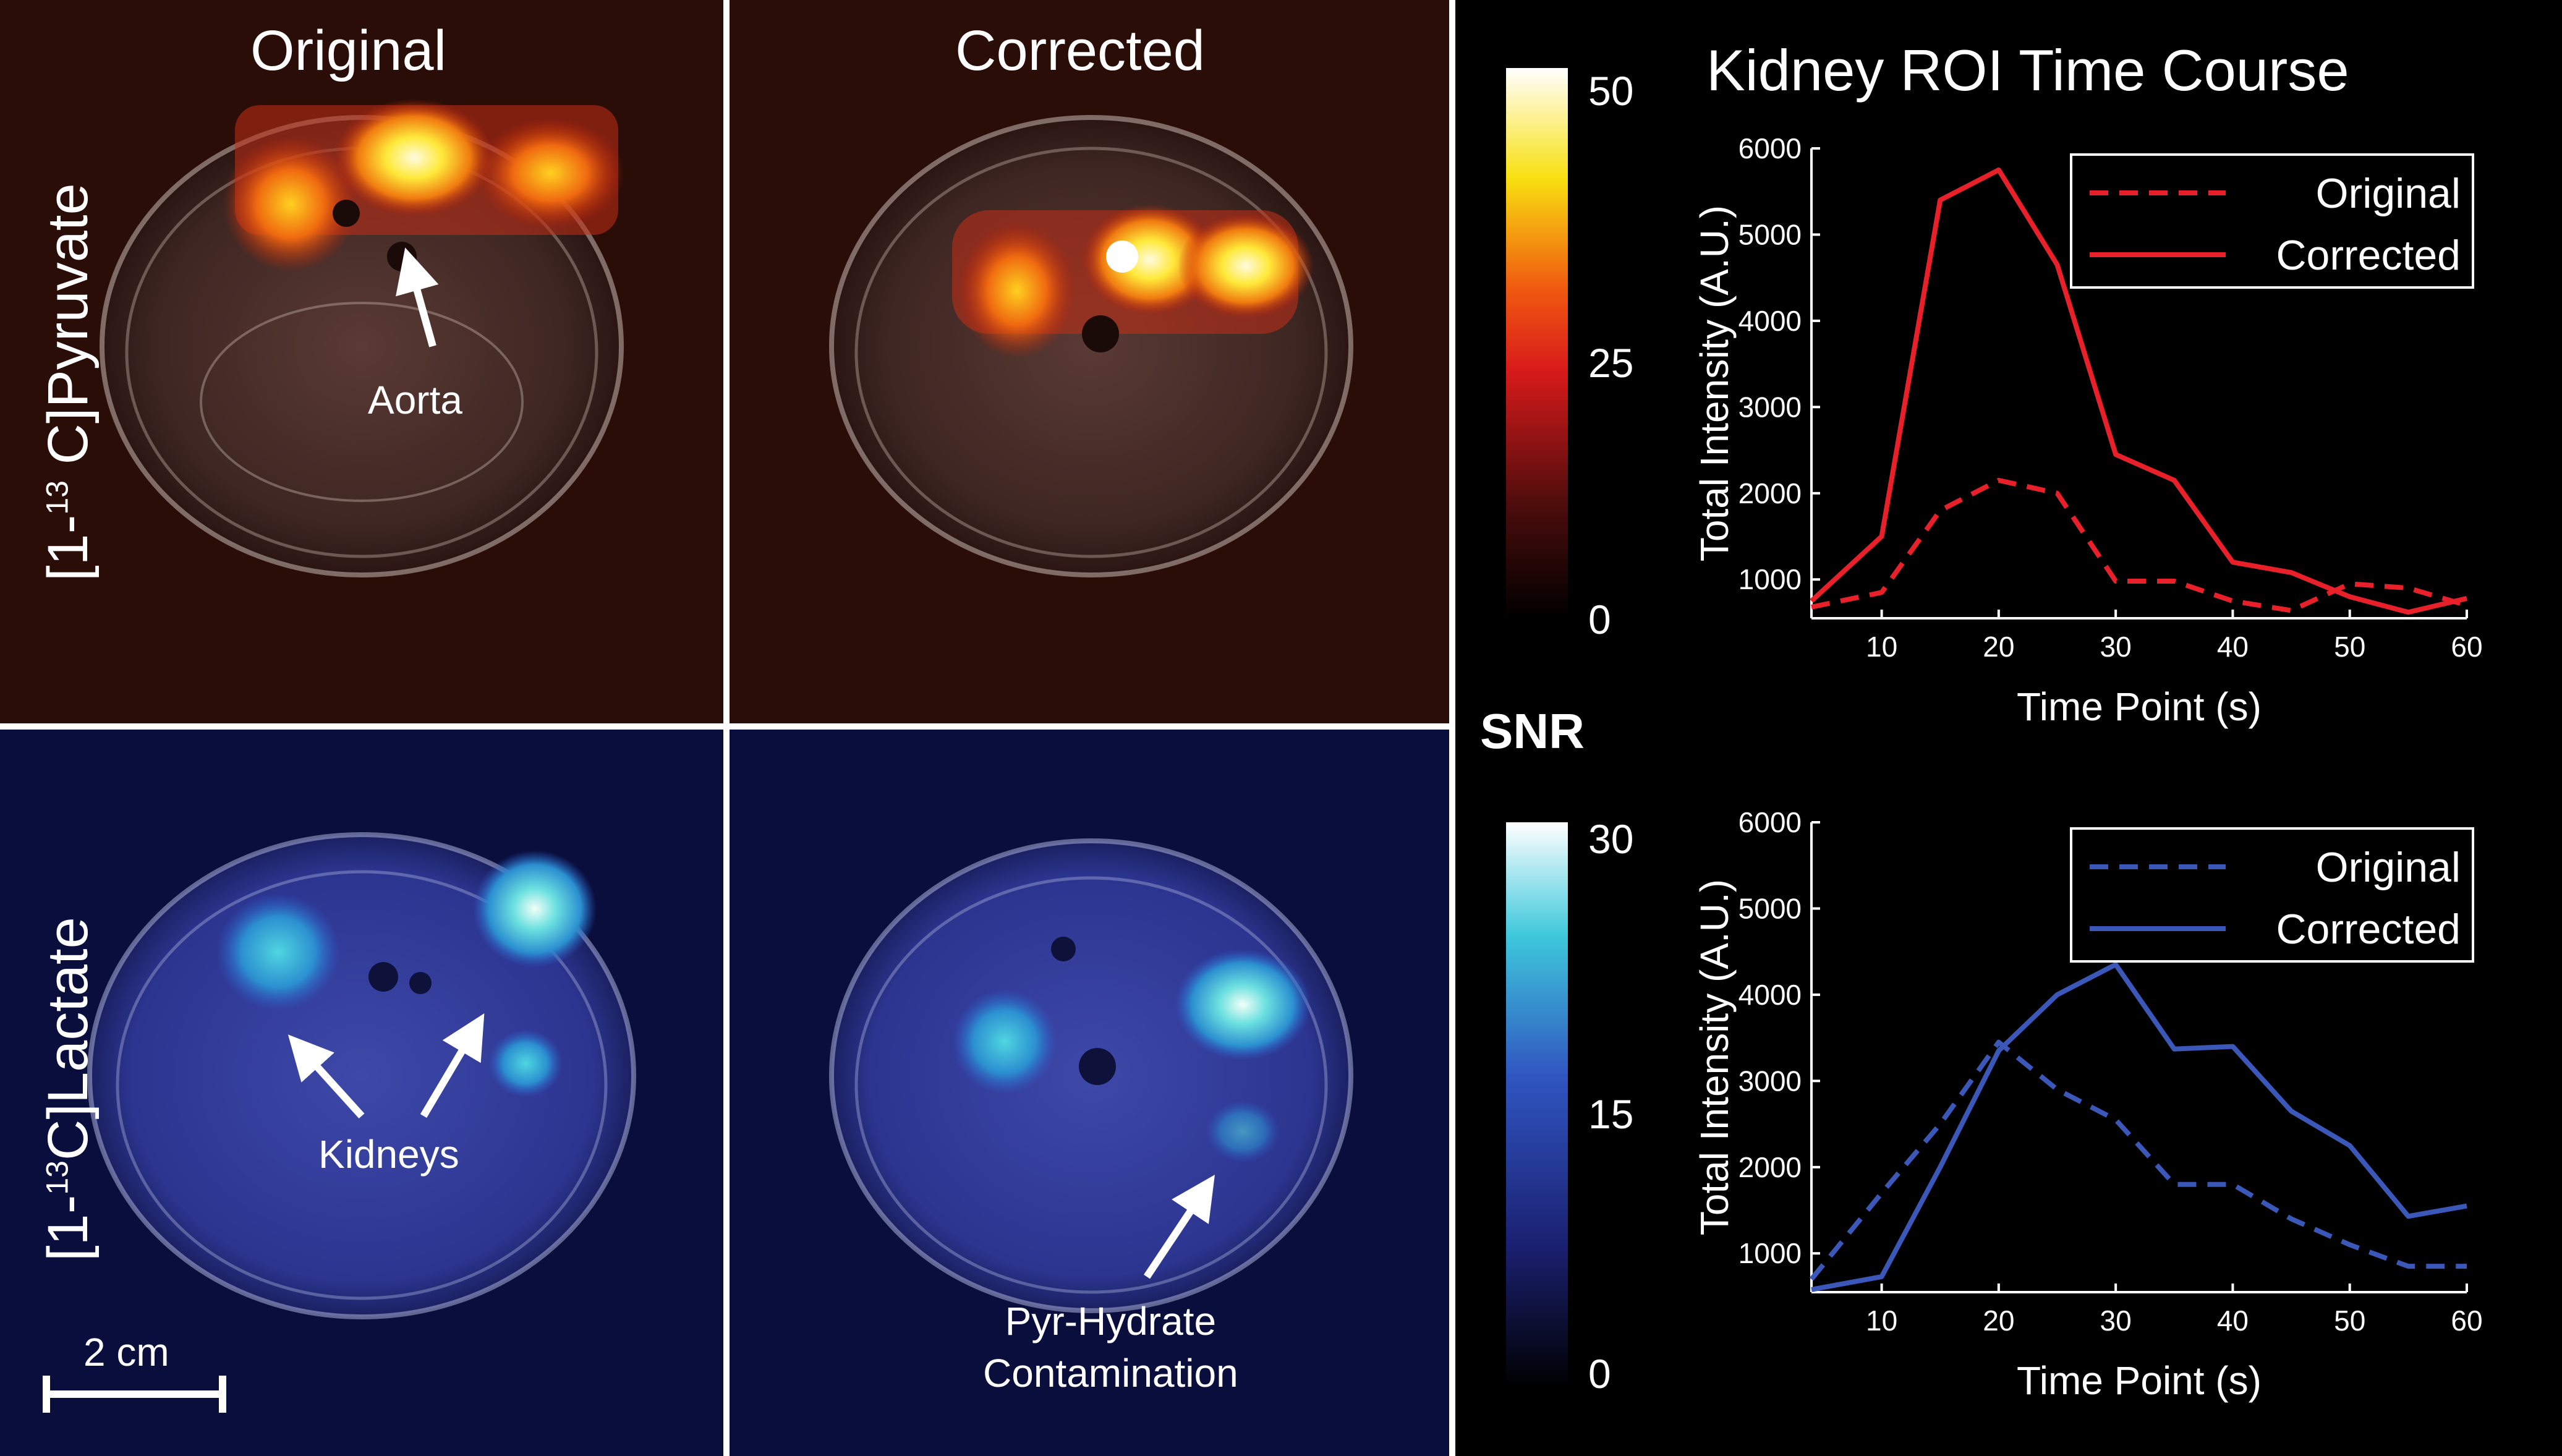 This screenshot has height=1456, width=2562. Describe the element at coordinates (1537, 343) in the screenshot. I see `colorbar-pyruvate` at that location.